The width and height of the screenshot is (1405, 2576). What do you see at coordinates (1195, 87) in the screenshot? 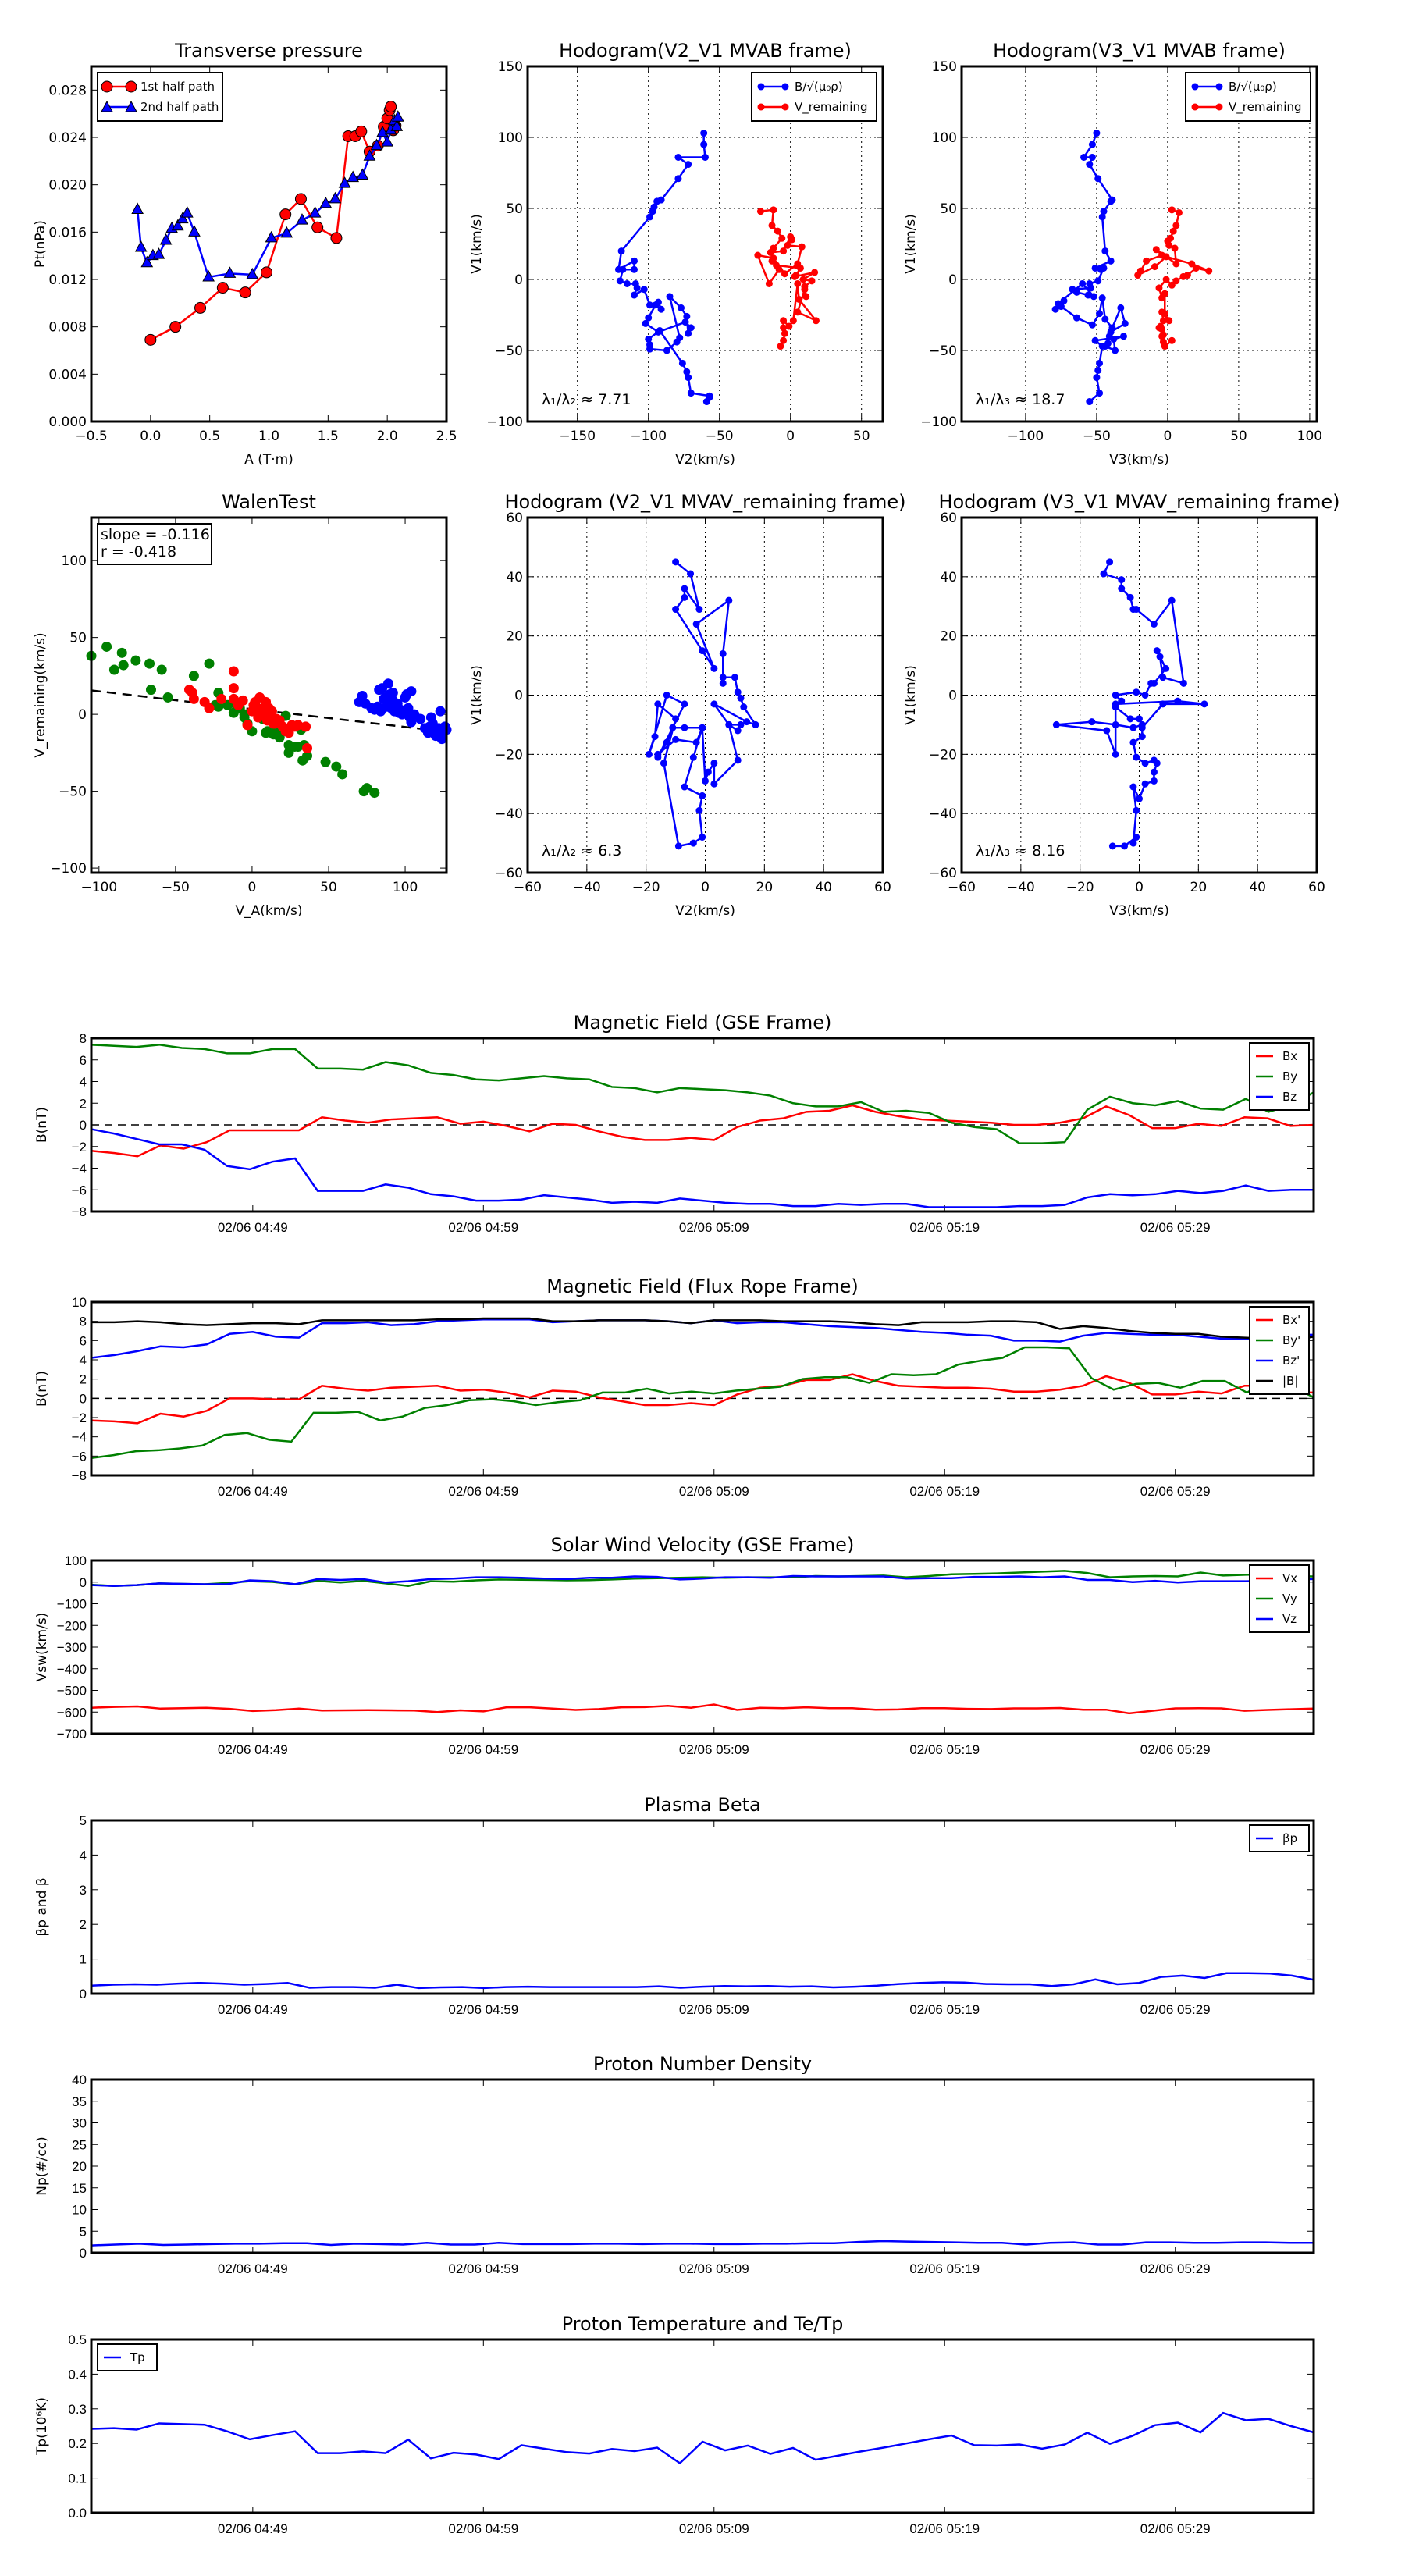
I see `legend-marker` at bounding box center [1195, 87].